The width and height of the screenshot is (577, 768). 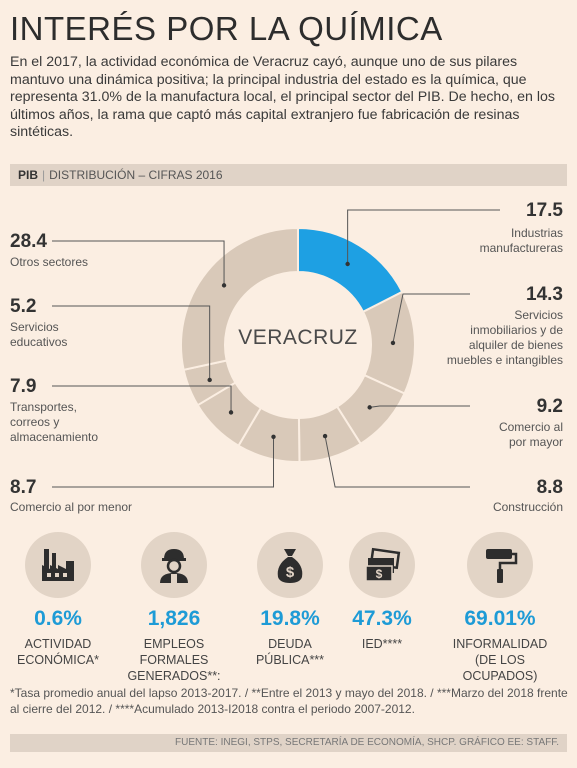 What do you see at coordinates (58, 660) in the screenshot?
I see `caption-line: ECONÓMICA*` at bounding box center [58, 660].